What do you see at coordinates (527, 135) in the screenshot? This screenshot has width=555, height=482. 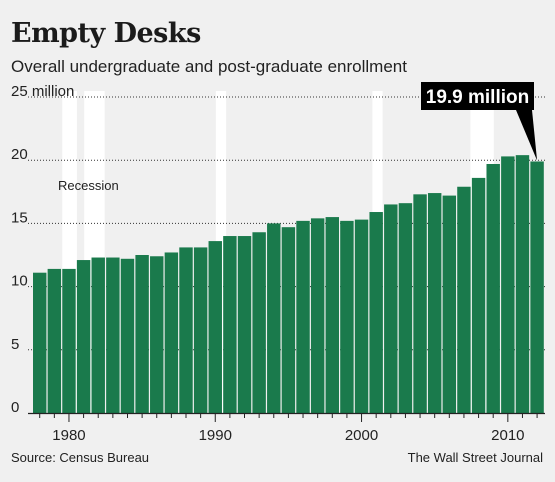 I see `callout-pointer` at bounding box center [527, 135].